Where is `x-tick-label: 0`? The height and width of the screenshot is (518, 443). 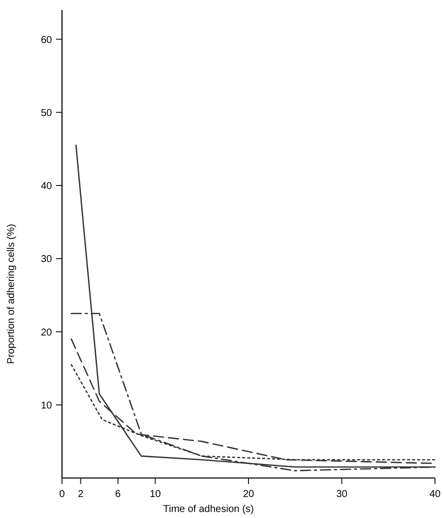 x-tick-label: 0 is located at coordinates (62, 494).